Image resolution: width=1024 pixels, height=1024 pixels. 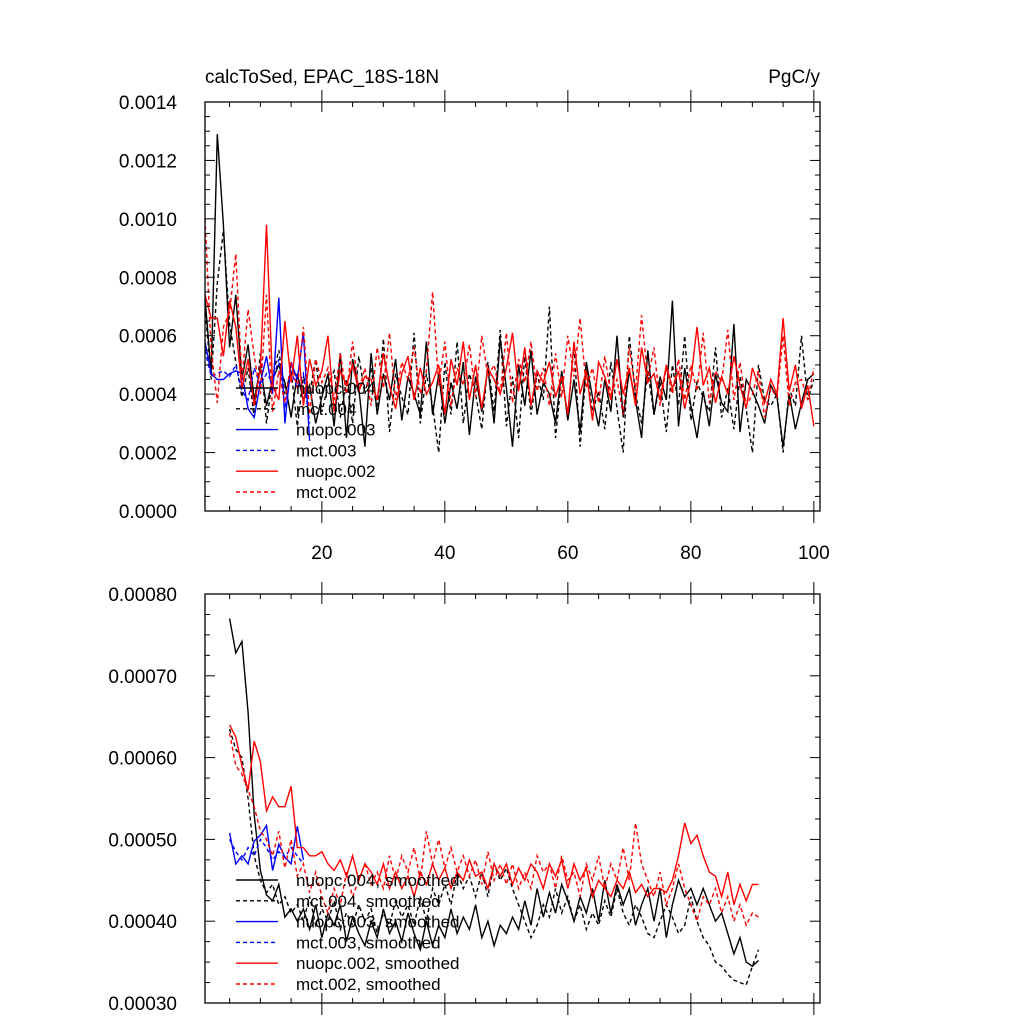 I want to click on x-tick-label: 20, so click(x=321, y=553).